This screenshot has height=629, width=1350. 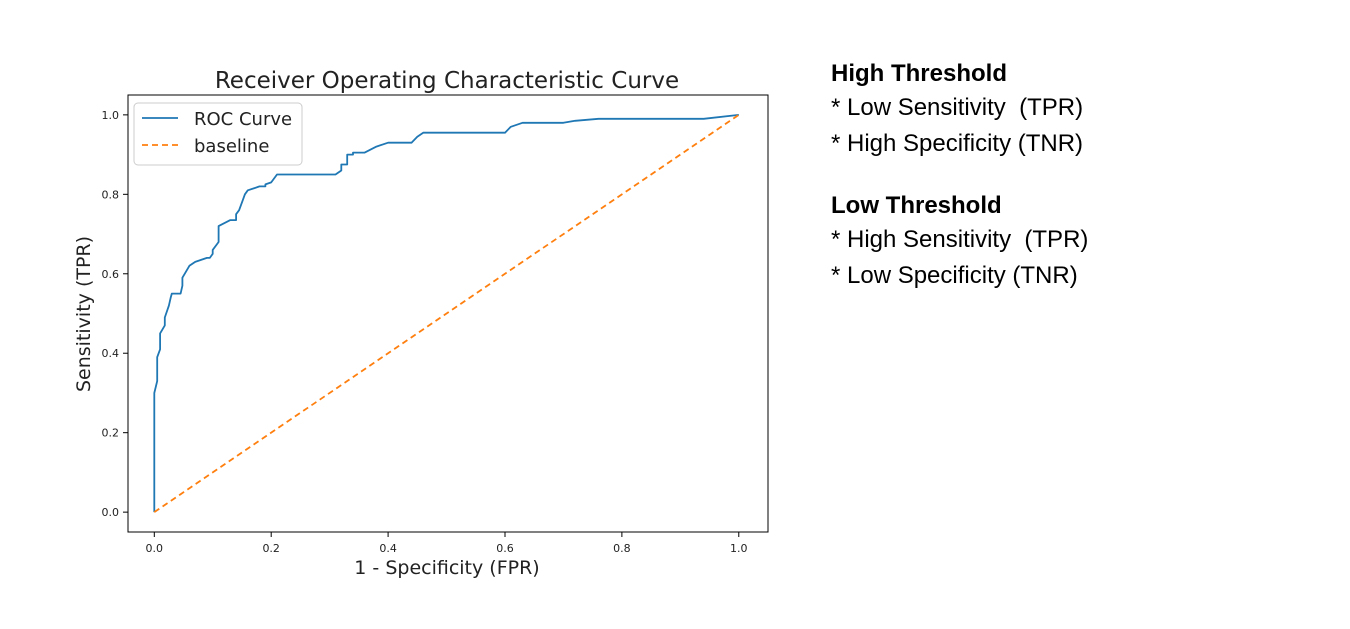 I want to click on y-axis-label: Sensitivity (TPR), so click(x=84, y=314).